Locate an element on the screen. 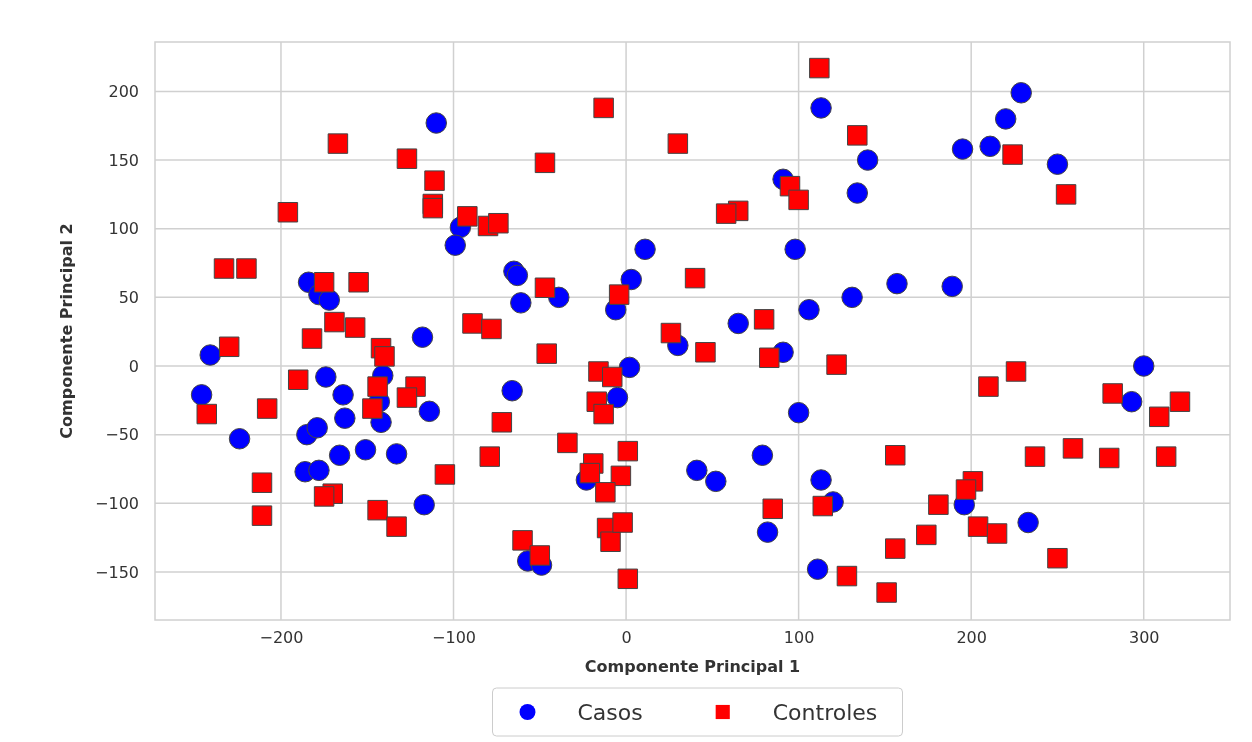  y-axis-title: Componente Principal 2 is located at coordinates (66, 331).